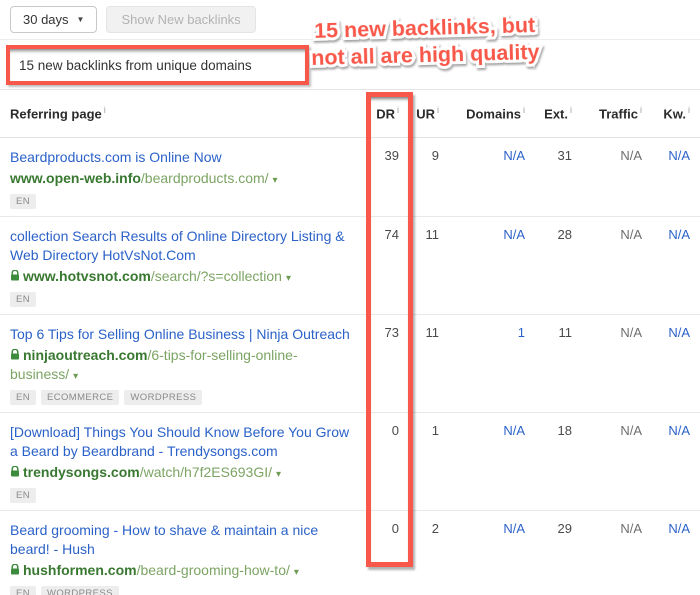 The image size is (700, 595). I want to click on badge-list: EN ECOMMERCE WORDPRESS, so click(180, 397).